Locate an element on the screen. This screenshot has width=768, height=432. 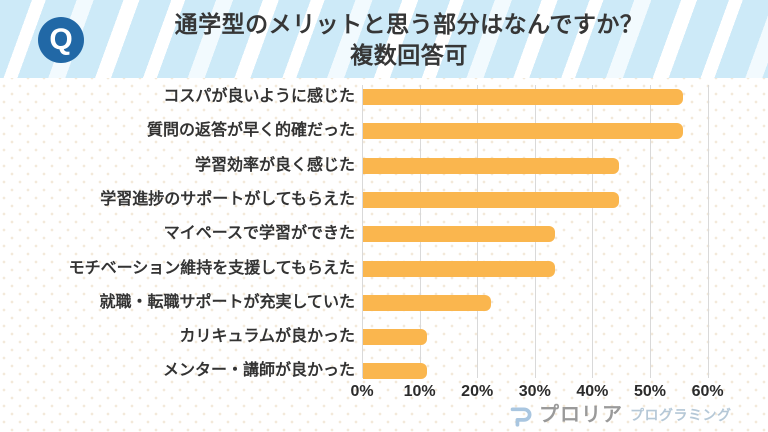
title-line-1: 通学型のメリットと思う部分はなんですか？ is located at coordinates (409, 24).